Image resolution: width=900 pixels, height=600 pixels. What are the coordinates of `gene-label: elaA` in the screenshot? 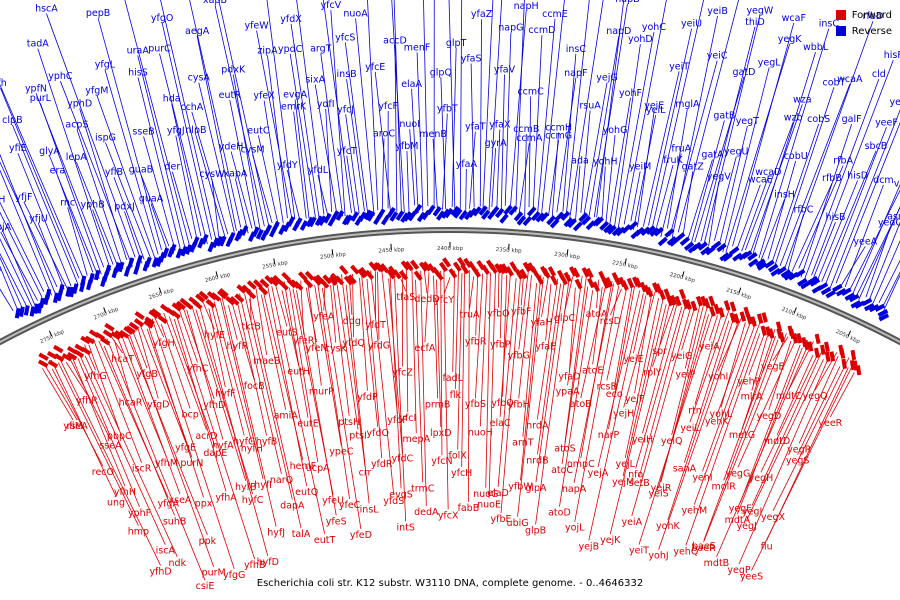 It's located at (411, 84).